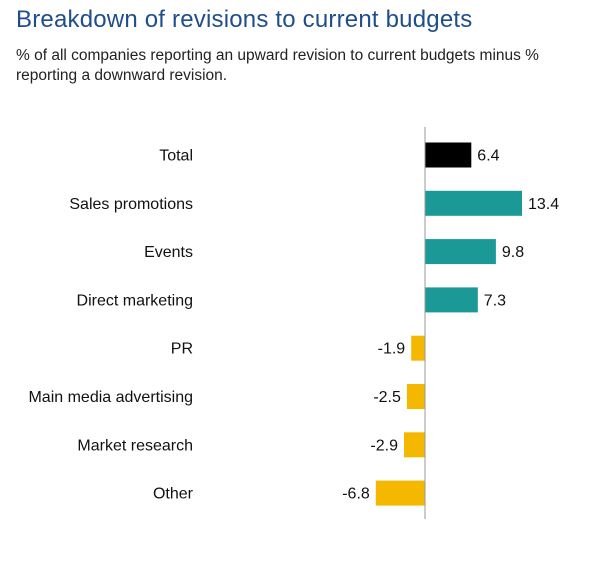 This screenshot has height=562, width=602. Describe the element at coordinates (473, 203) in the screenshot. I see `bar-sales-promotions` at that location.